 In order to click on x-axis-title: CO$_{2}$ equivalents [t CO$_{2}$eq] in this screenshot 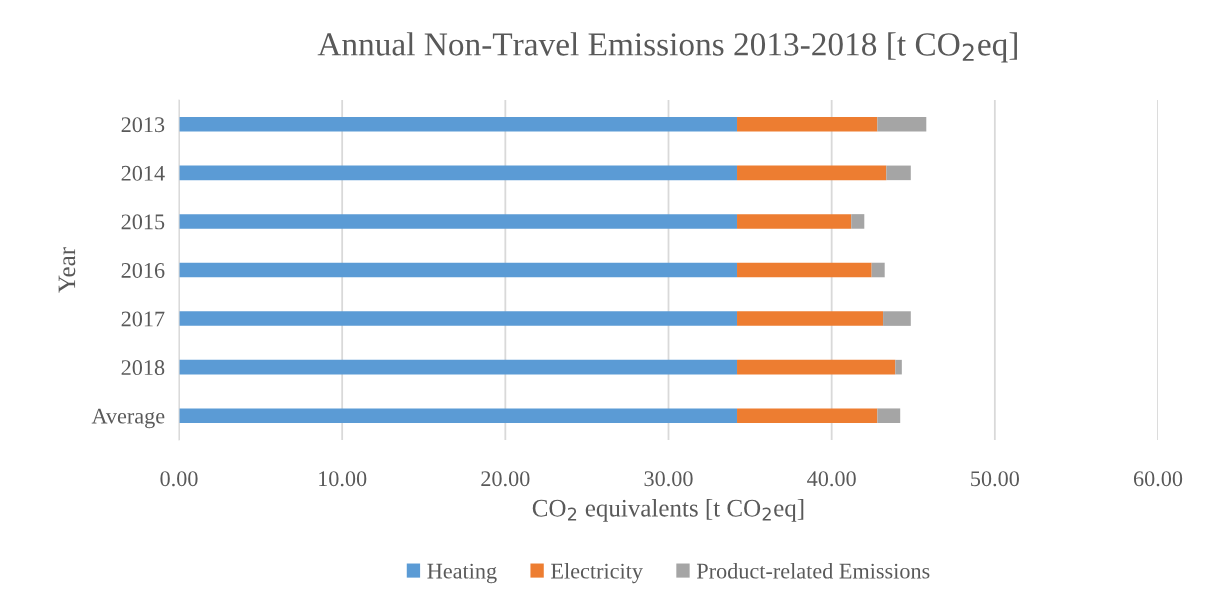, I will do `click(668, 510)`.